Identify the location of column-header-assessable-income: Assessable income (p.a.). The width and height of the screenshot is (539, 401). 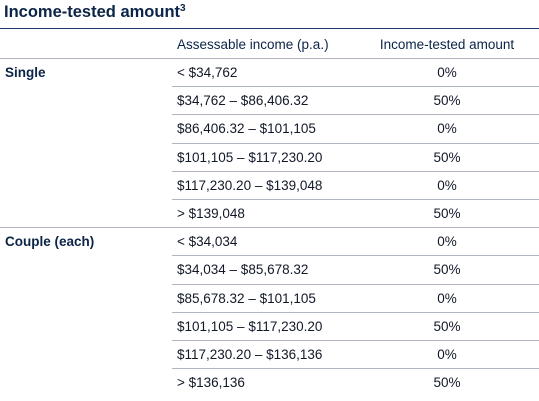
(263, 43).